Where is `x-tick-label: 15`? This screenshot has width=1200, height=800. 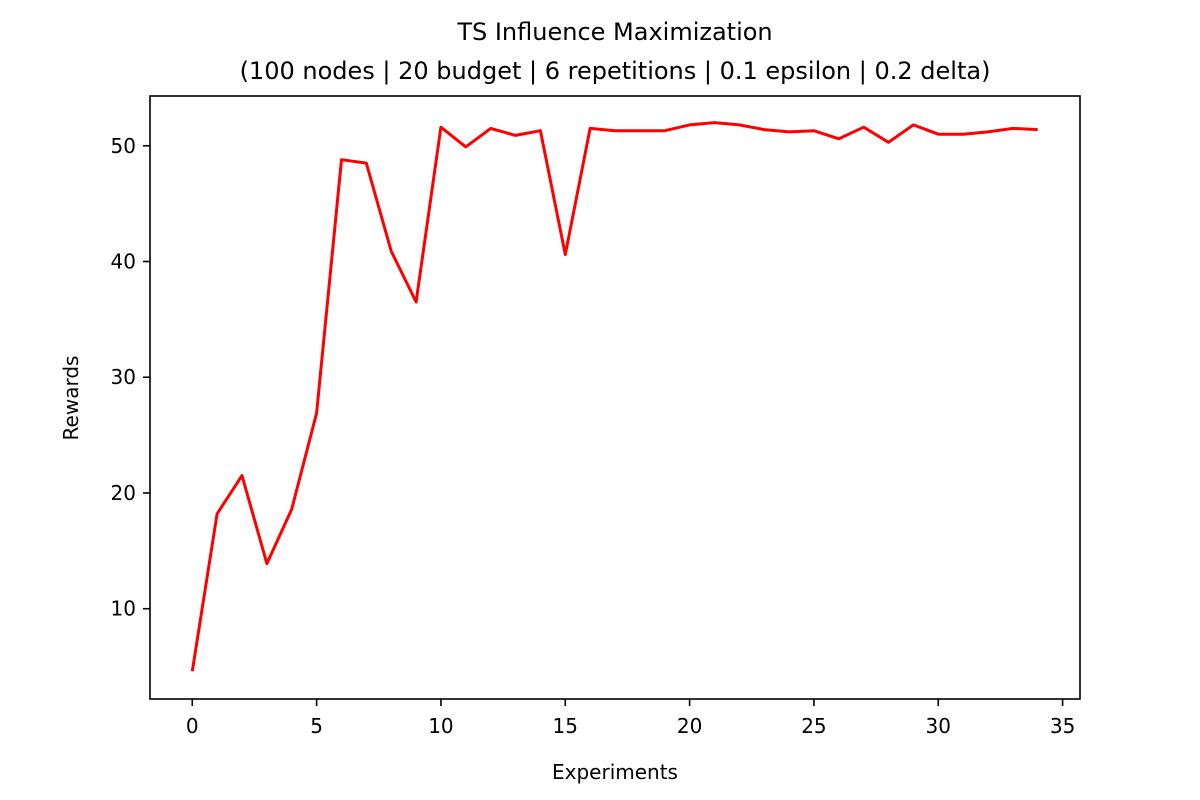 x-tick-label: 15 is located at coordinates (565, 726).